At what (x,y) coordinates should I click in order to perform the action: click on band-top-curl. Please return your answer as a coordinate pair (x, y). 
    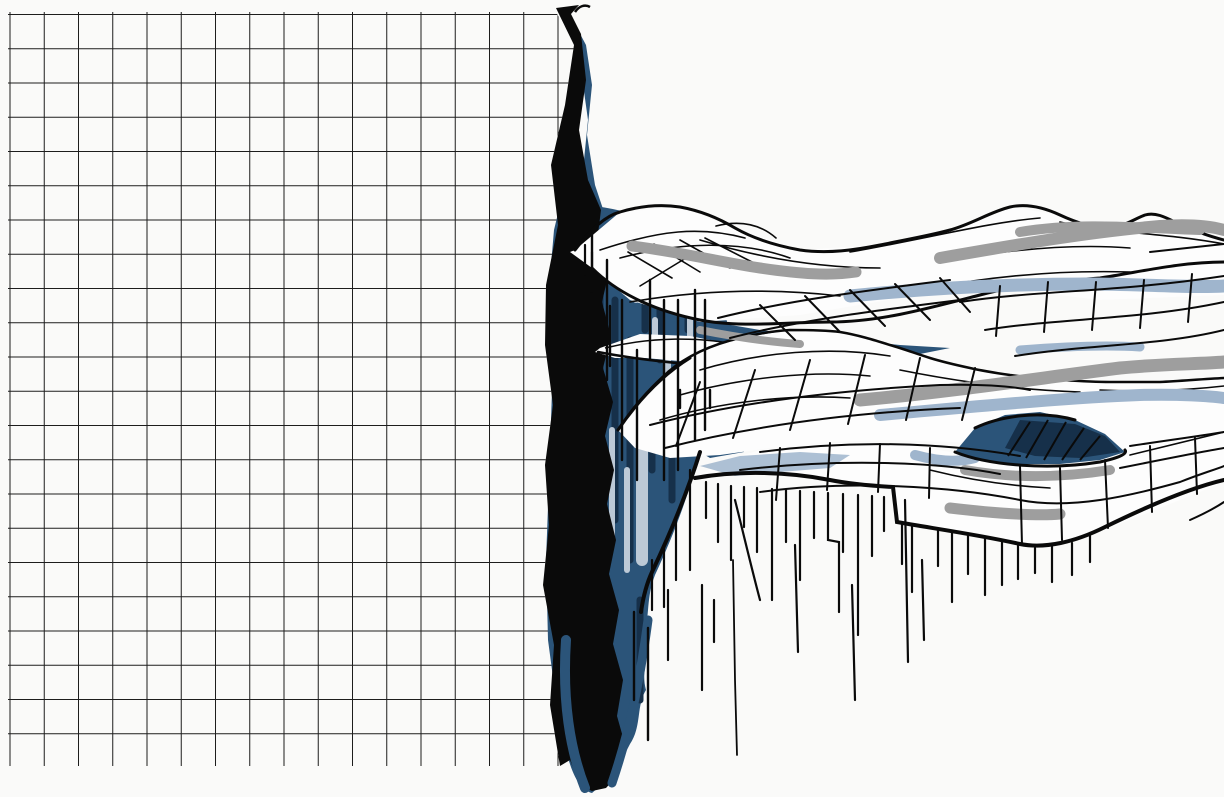
    Looking at the image, I should click on (582, 8).